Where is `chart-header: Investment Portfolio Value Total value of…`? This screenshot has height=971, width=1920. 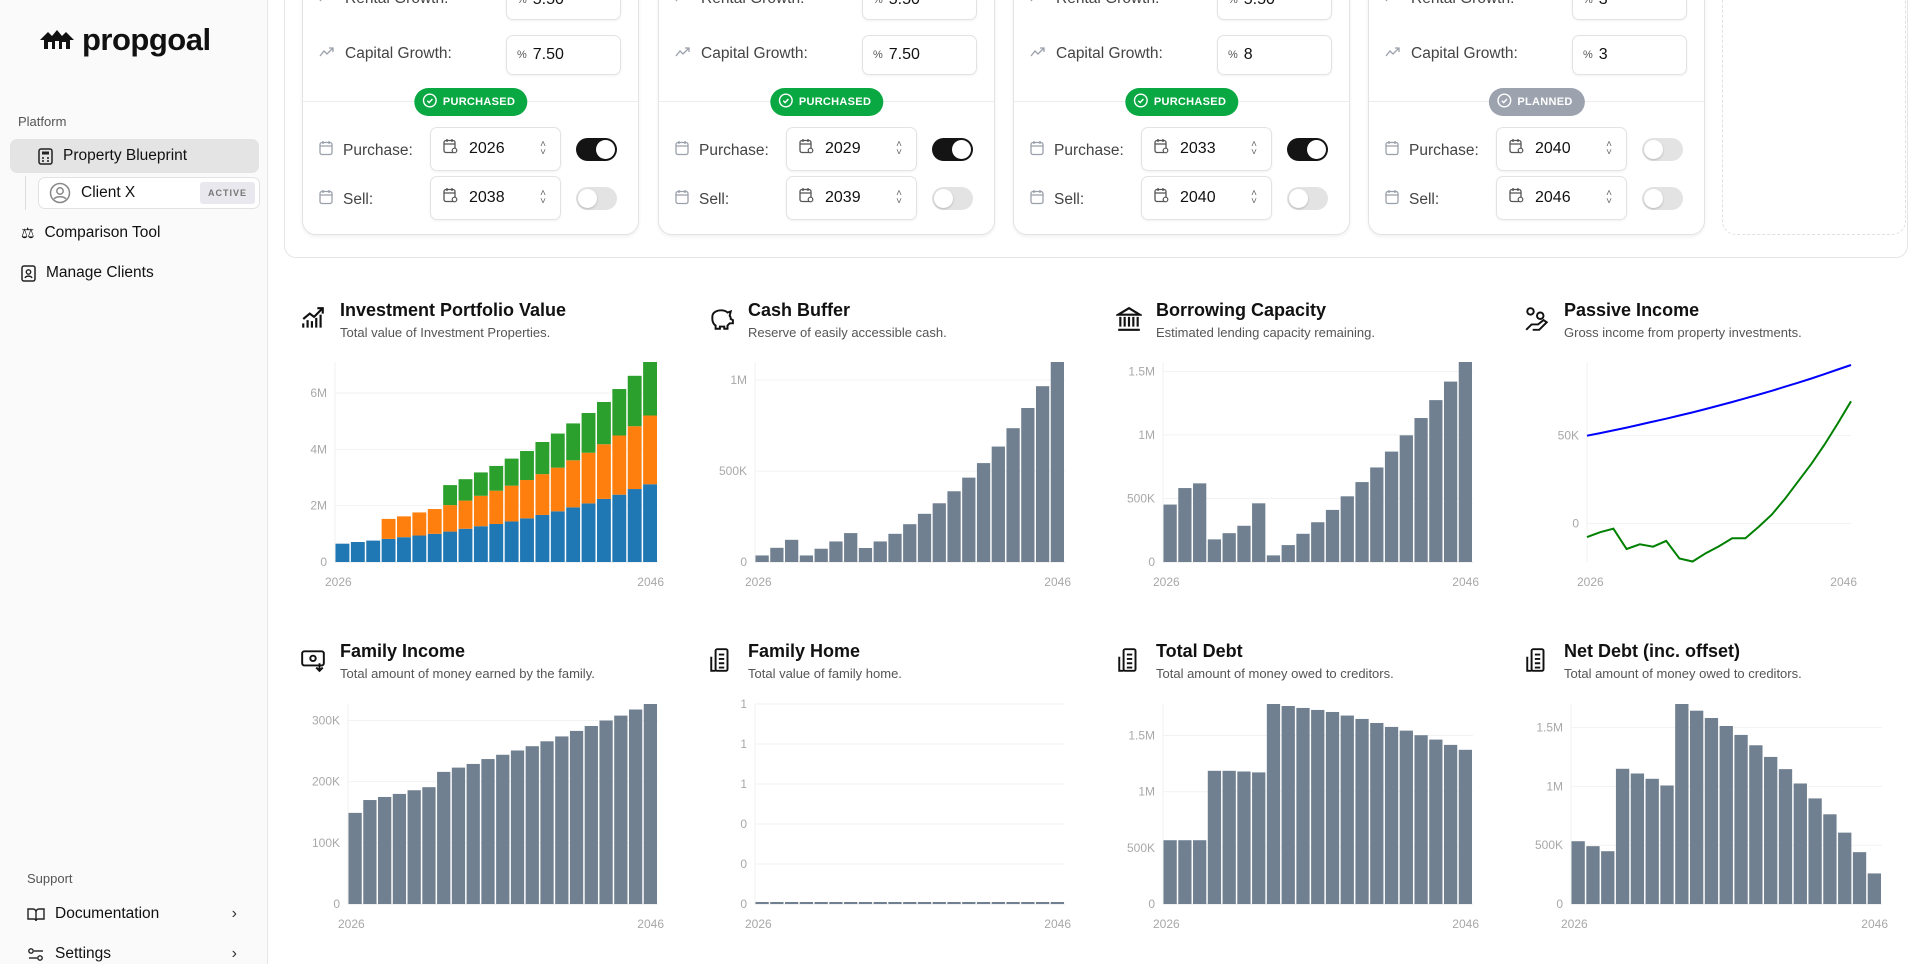 chart-header: Investment Portfolio Value Total value of… is located at coordinates (433, 320).